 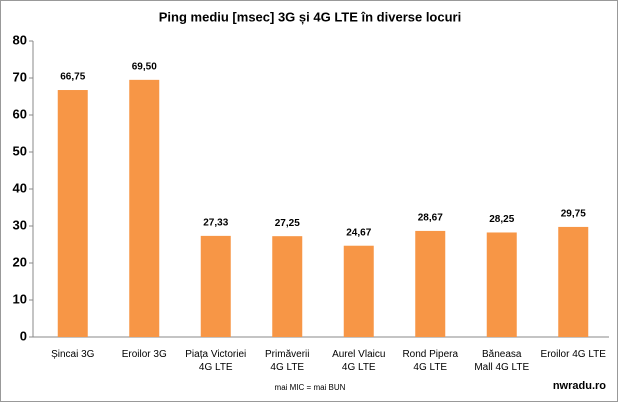 I want to click on y-tick-label: 40, so click(x=20, y=187).